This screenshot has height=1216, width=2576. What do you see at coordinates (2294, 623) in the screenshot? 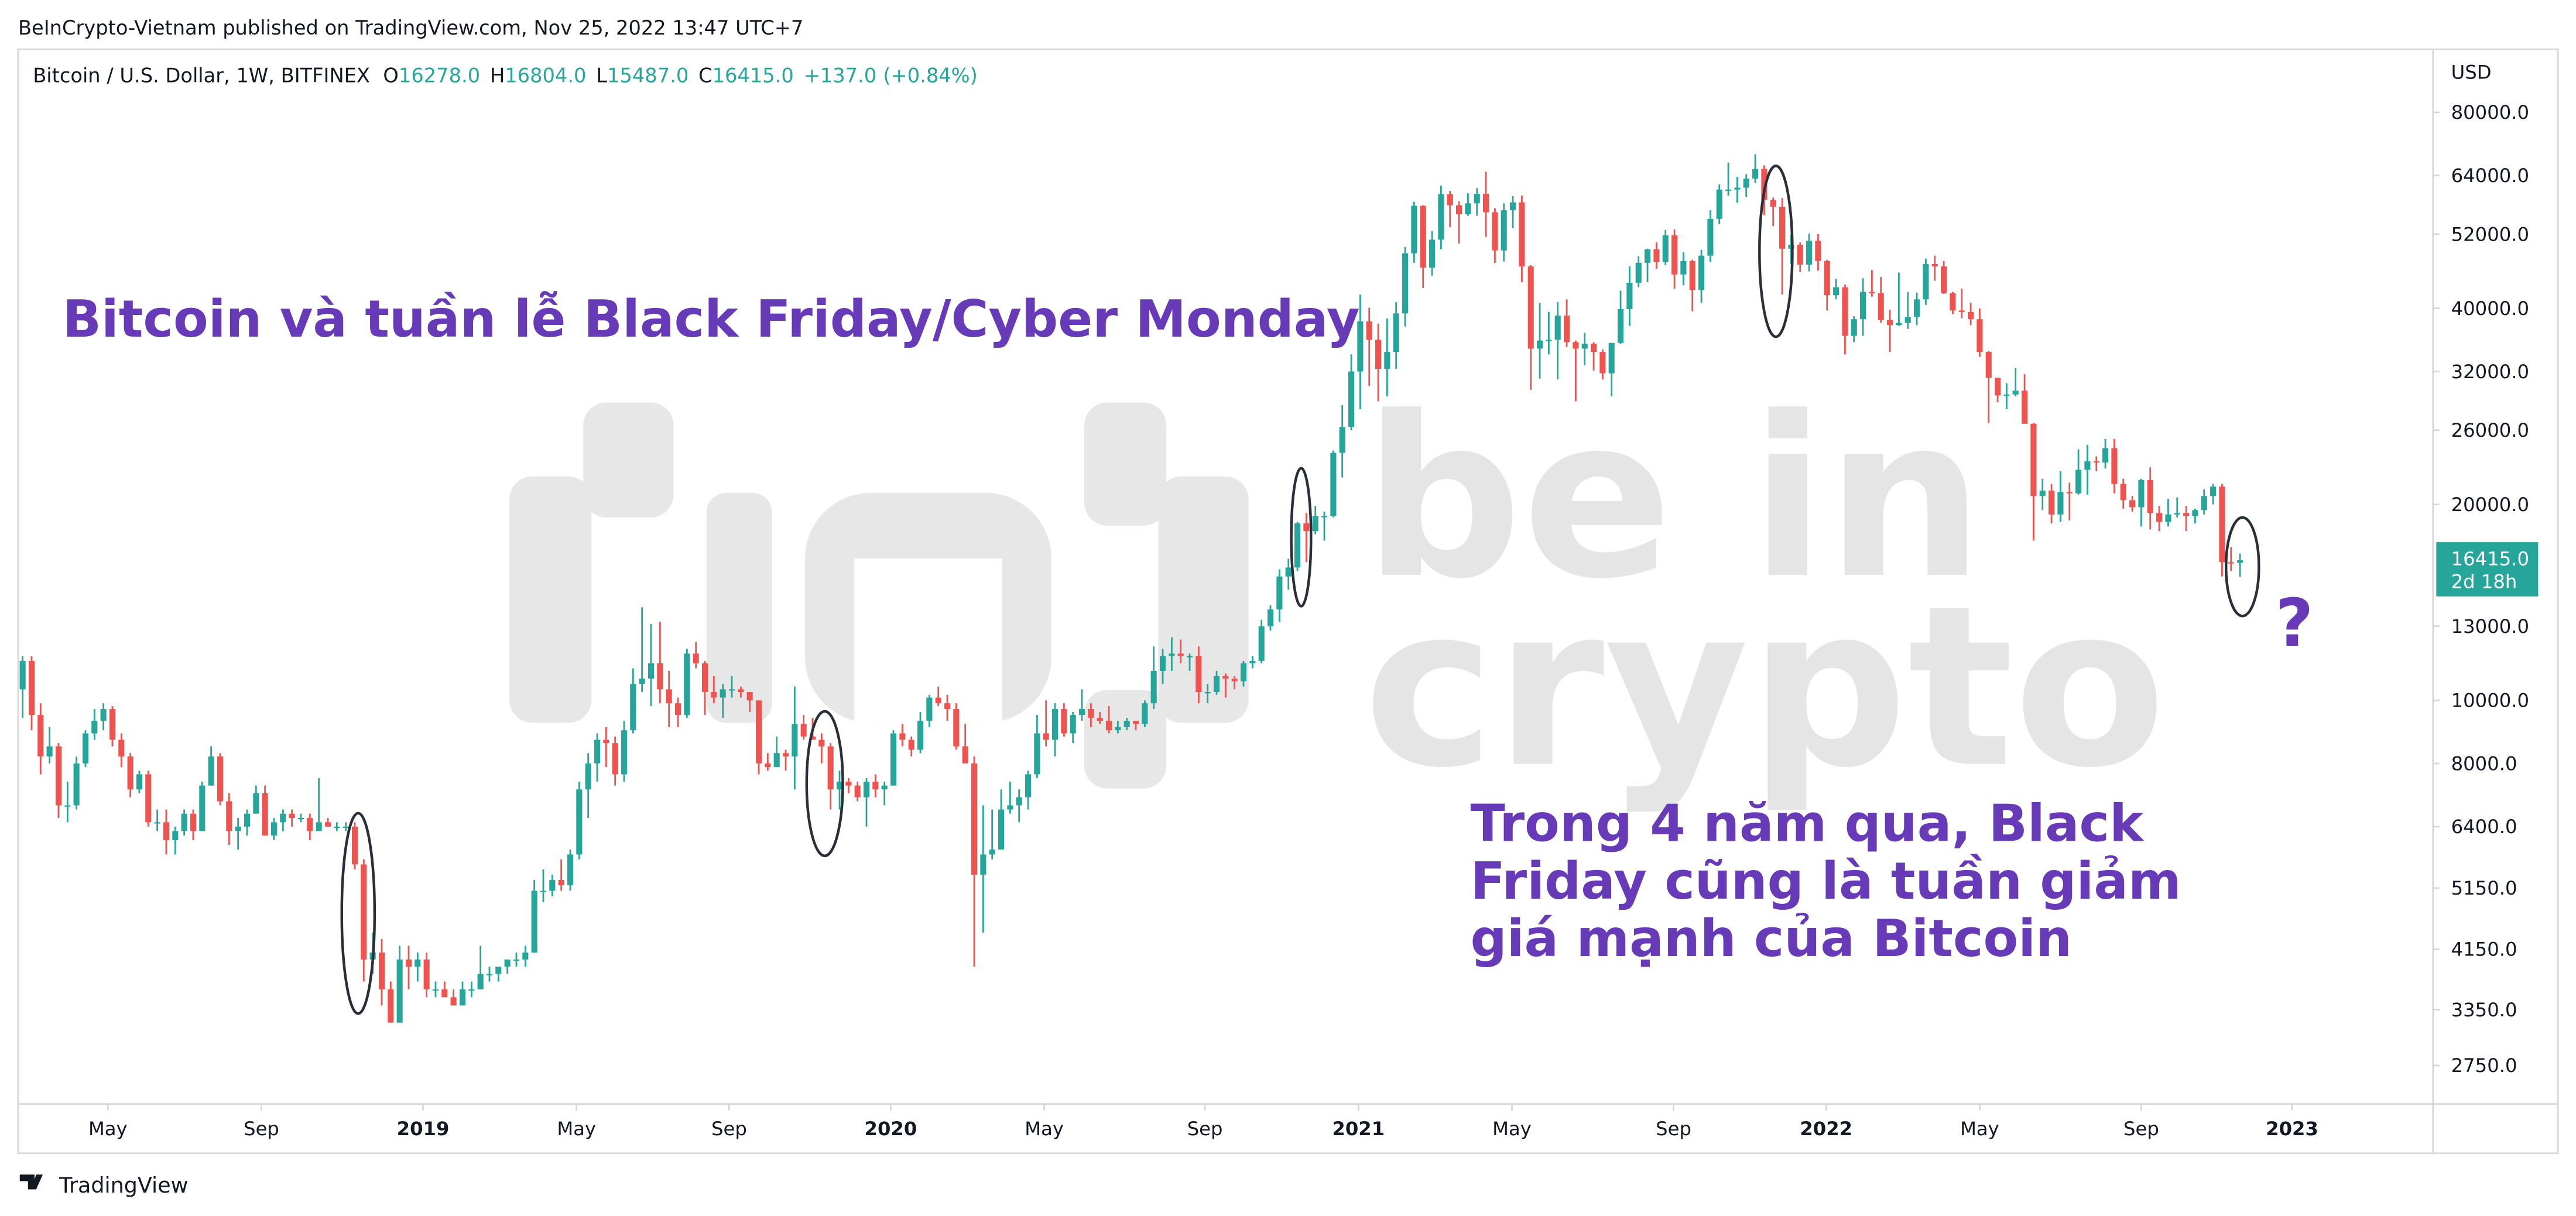
I see `question-mark: ?` at bounding box center [2294, 623].